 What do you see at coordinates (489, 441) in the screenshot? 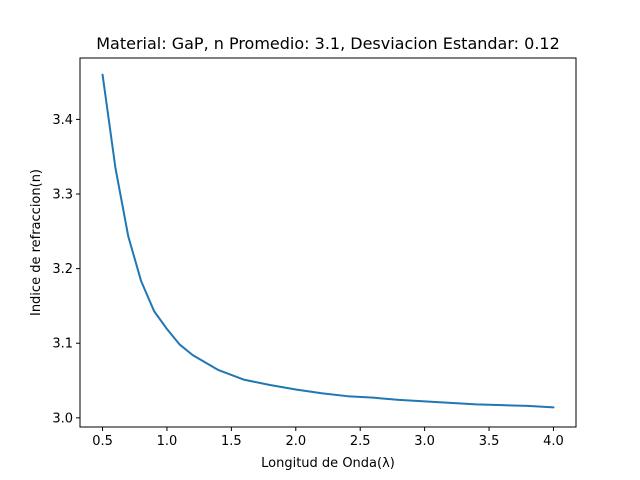
I see `x-tick-label: 3.5` at bounding box center [489, 441].